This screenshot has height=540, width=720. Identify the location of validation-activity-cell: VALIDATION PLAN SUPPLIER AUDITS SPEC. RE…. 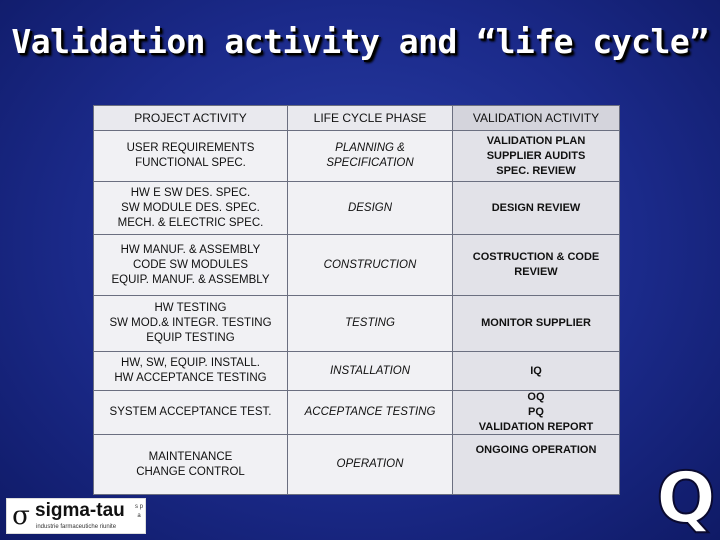
(536, 156).